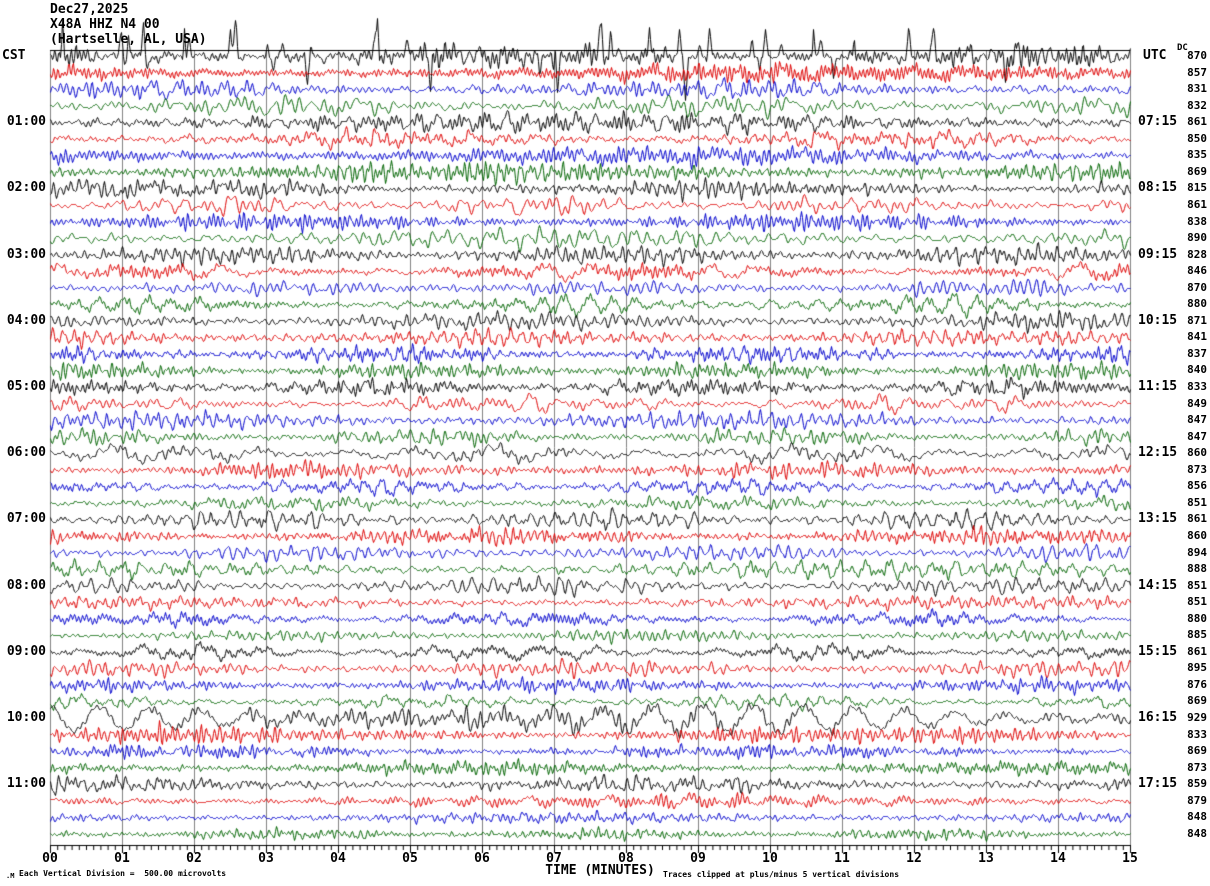 This screenshot has height=886, width=1210. Describe the element at coordinates (1197, 370) in the screenshot. I see `dc-value: 840` at that location.